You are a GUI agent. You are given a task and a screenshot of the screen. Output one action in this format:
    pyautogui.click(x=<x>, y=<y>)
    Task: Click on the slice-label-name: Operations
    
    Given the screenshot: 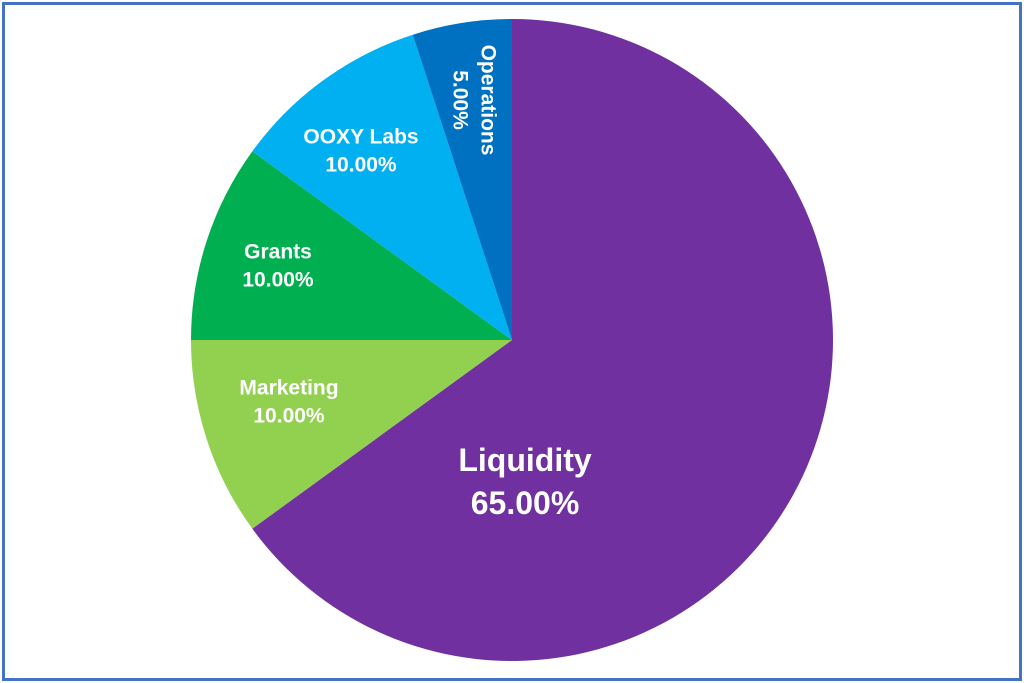 What is the action you would take?
    pyautogui.click(x=488, y=100)
    